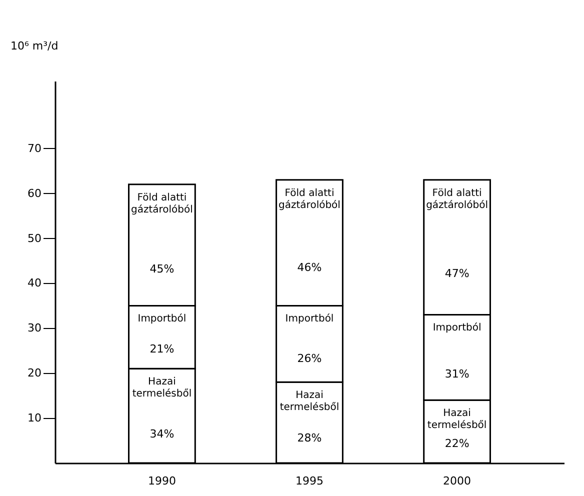 Image resolution: width=584 pixels, height=496 pixels. What do you see at coordinates (162, 349) in the screenshot?
I see `annotation: 21%` at bounding box center [162, 349].